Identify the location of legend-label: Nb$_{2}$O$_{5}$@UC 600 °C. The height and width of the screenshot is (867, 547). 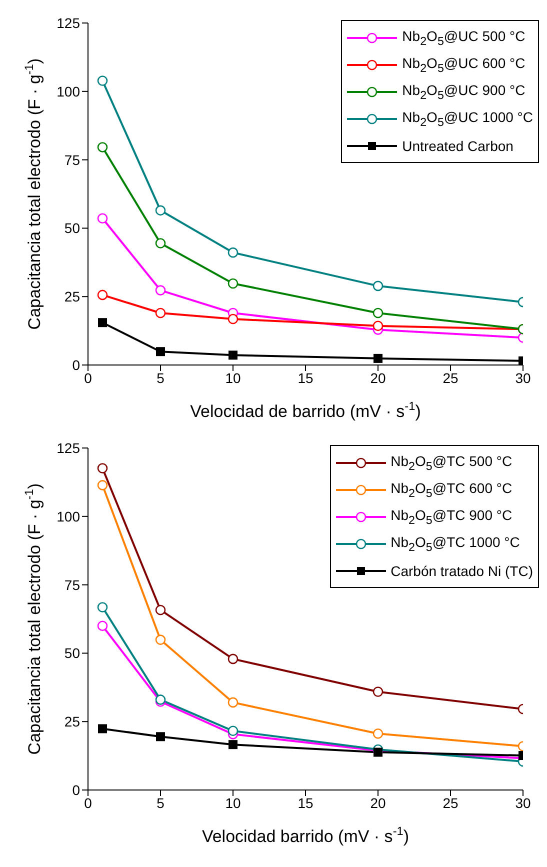
(464, 64).